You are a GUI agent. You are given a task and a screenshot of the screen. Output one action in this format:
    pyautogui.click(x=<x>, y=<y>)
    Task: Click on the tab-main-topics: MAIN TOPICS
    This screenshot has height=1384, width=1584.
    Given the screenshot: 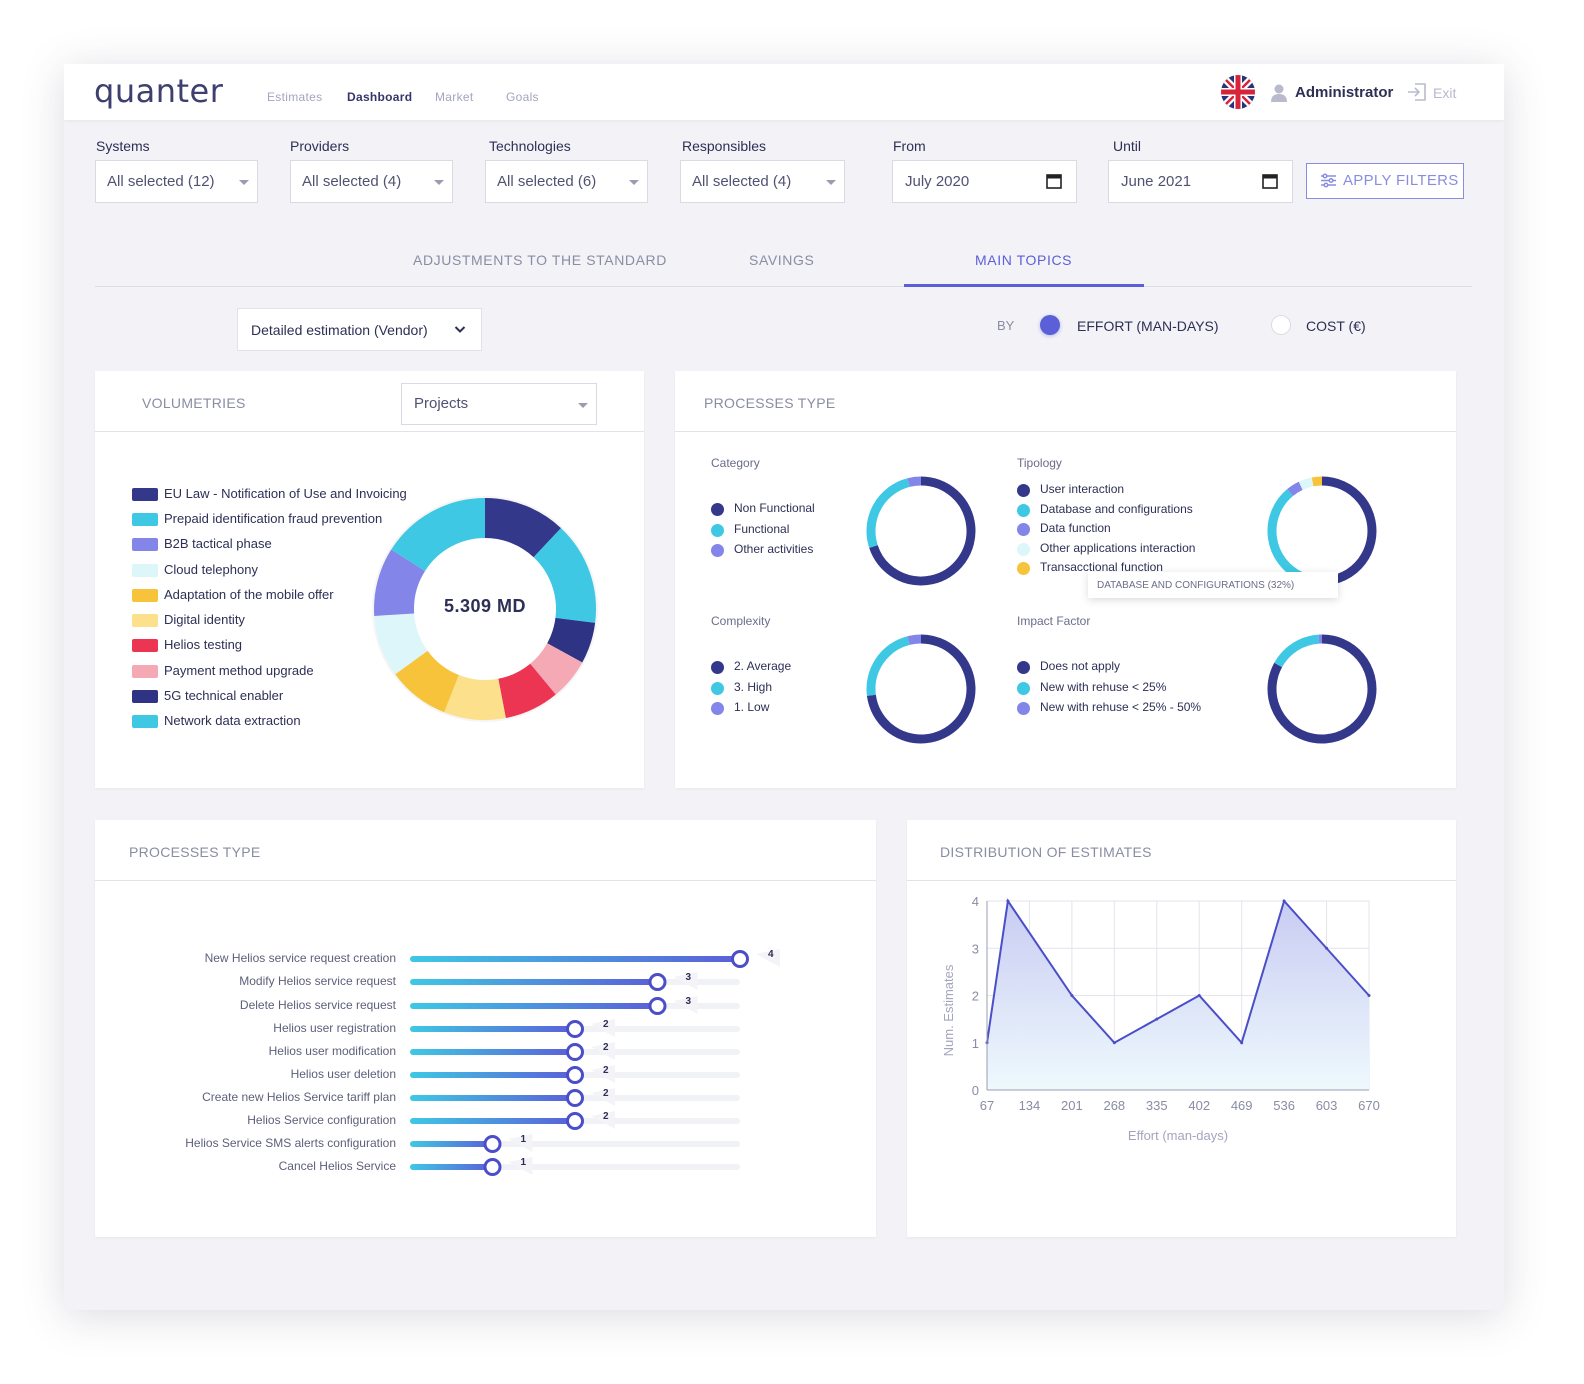 What is the action you would take?
    pyautogui.click(x=1024, y=260)
    